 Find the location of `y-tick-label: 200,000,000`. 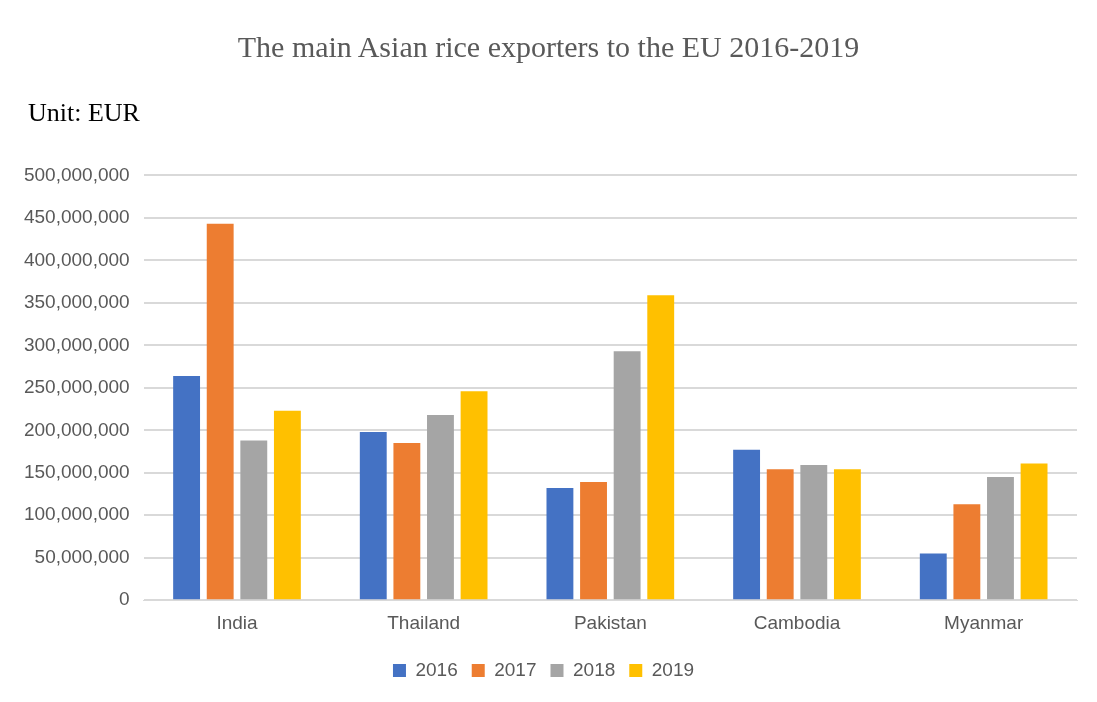

y-tick-label: 200,000,000 is located at coordinates (76, 429).